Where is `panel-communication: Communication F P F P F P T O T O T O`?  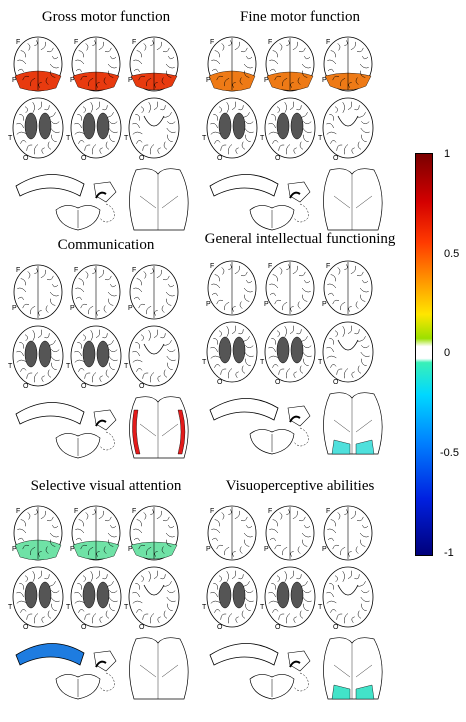
panel-communication: Communication F P F P F P T O T O T O is located at coordinates (106, 350).